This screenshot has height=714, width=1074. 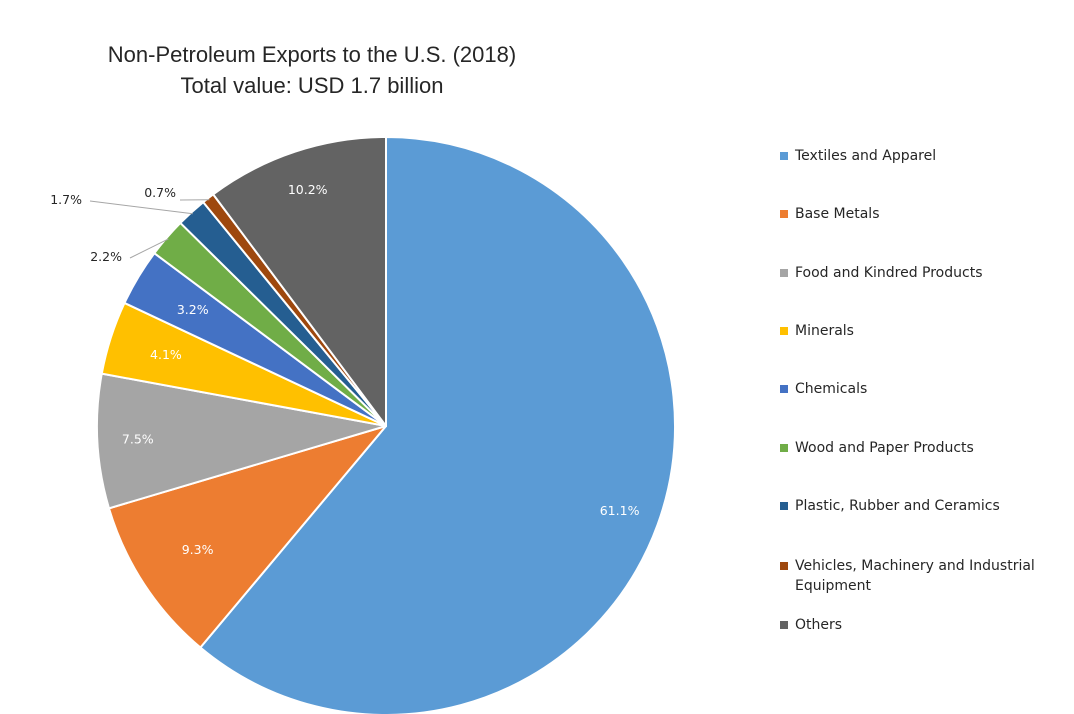 What do you see at coordinates (819, 625) in the screenshot?
I see `legend-label: Others` at bounding box center [819, 625].